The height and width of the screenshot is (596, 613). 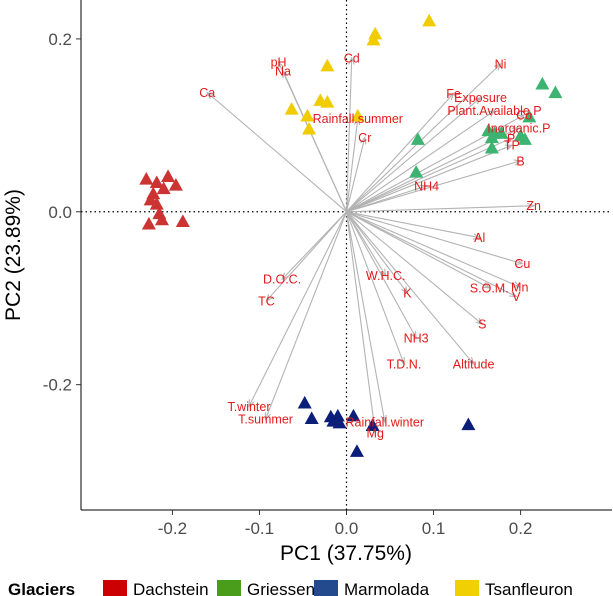 I want to click on loading-arrowhead-exposure, so click(x=477, y=100).